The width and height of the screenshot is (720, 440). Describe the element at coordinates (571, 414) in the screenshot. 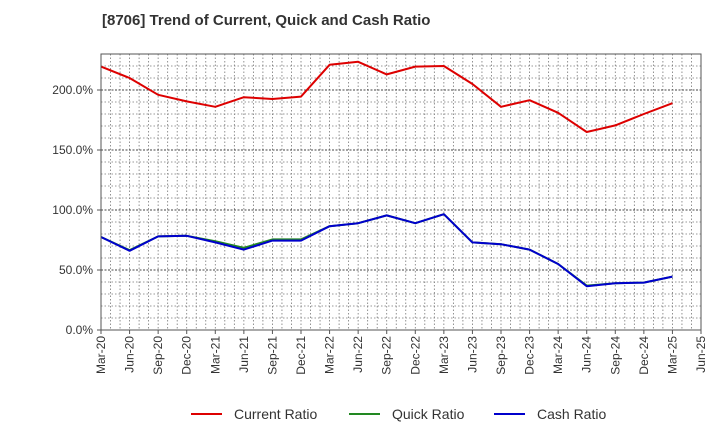

I see `legend-label-cash-ratio: Cash Ratio` at that location.